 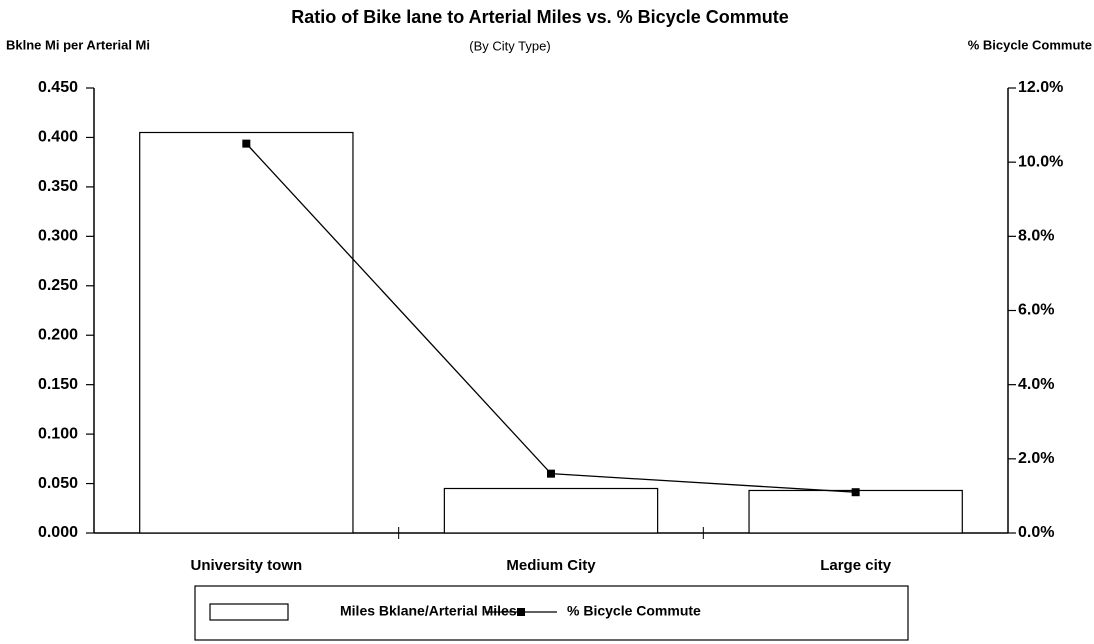 What do you see at coordinates (58, 433) in the screenshot?
I see `y-tick-label: 0.100` at bounding box center [58, 433].